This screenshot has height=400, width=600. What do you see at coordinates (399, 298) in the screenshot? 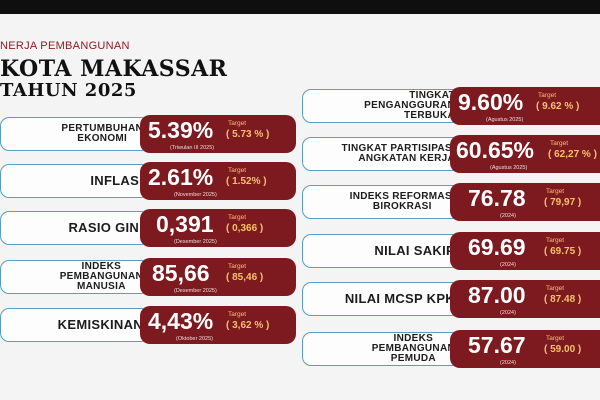
I see `indicator-label: NILAI MCSP KPK` at bounding box center [399, 298].